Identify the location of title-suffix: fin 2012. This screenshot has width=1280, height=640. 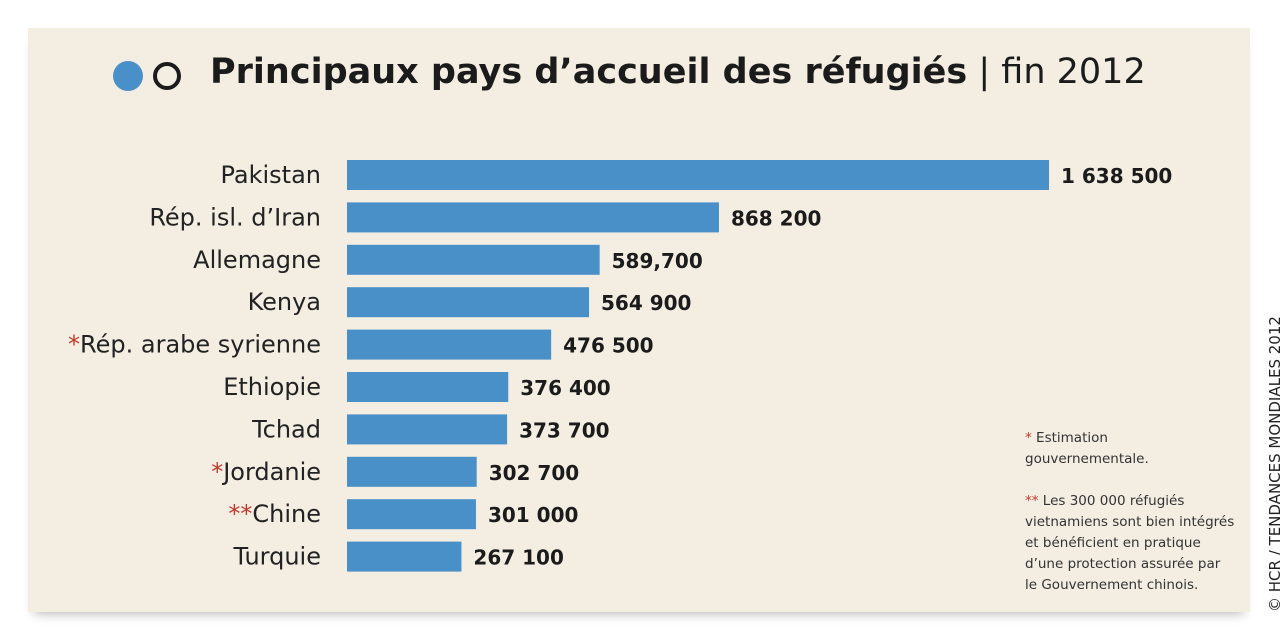
(1073, 72).